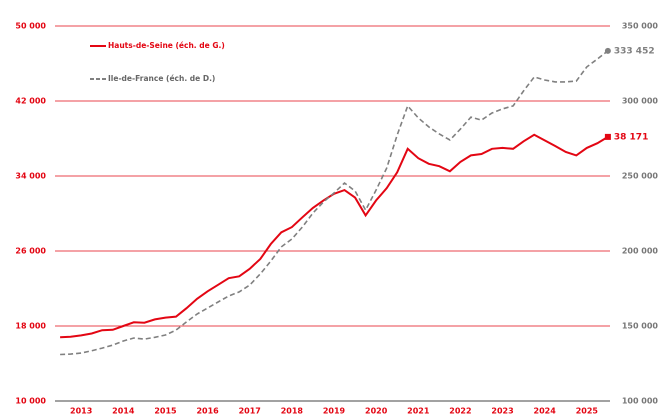 The width and height of the screenshot is (669, 417). I want to click on y2-tick-label: 150 000, so click(640, 326).